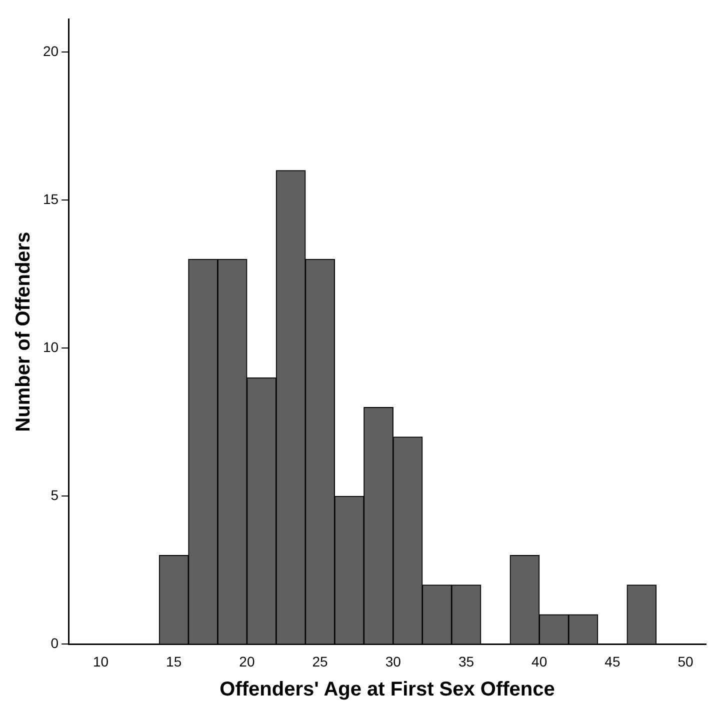 The image size is (718, 714). What do you see at coordinates (50, 346) in the screenshot?
I see `y-tick-label: 10` at bounding box center [50, 346].